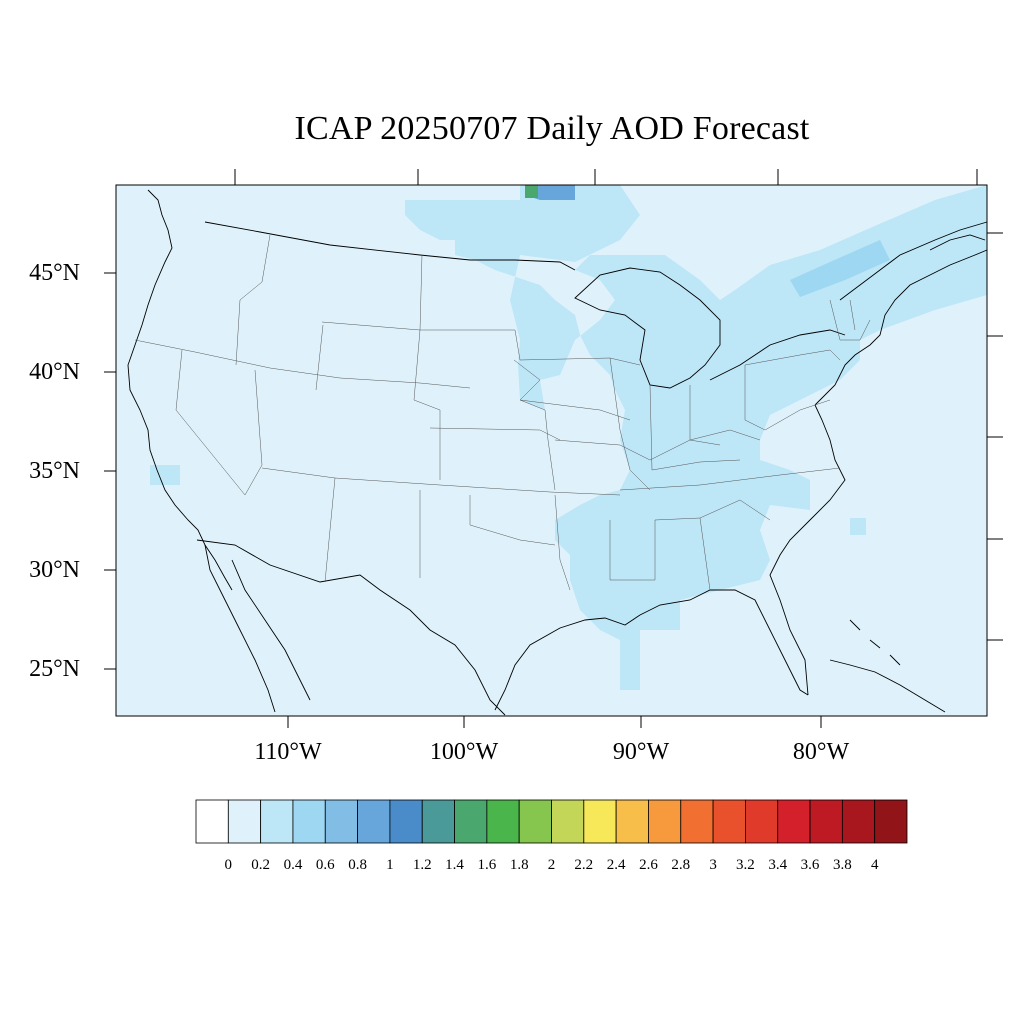  What do you see at coordinates (228, 865) in the screenshot?
I see `colorbar-label: 0` at bounding box center [228, 865].